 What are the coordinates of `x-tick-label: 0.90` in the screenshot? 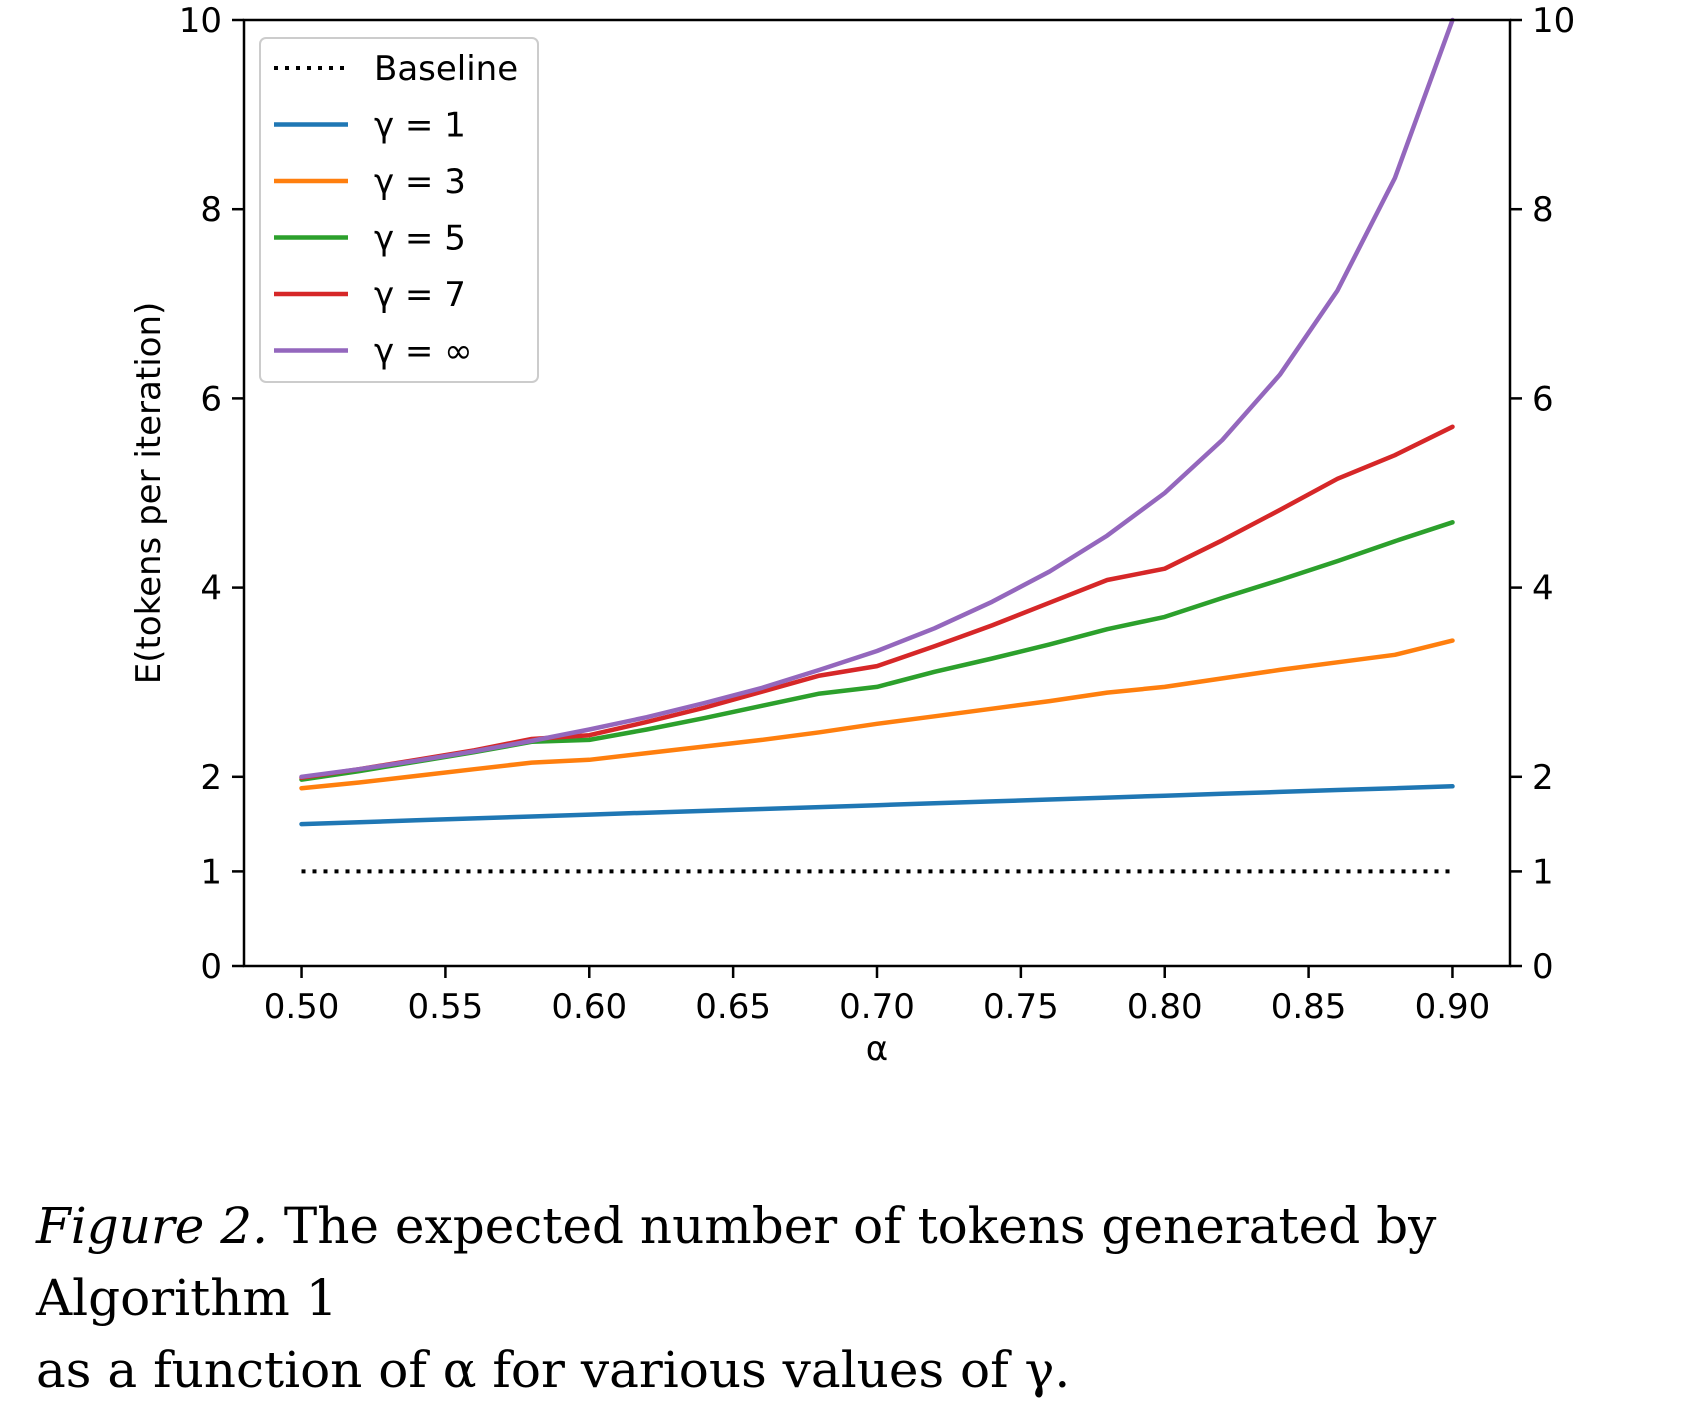 It's located at (1453, 1007).